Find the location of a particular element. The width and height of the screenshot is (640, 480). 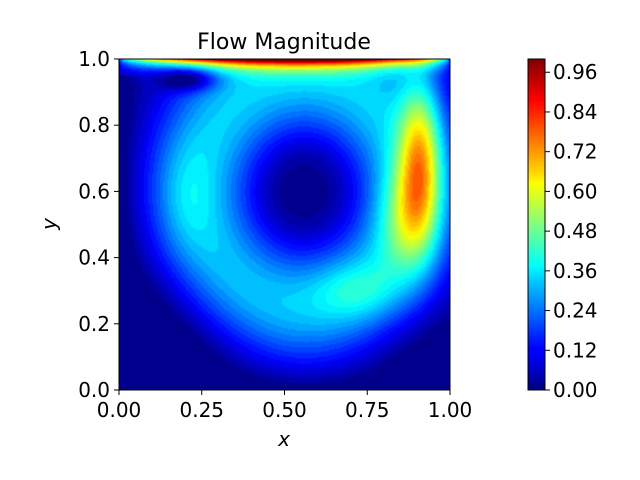

colorbar: 0.00 0.12 0.24 0.36 0.48 0.60 0.72 0.84 0.96 is located at coordinates (562, 230).